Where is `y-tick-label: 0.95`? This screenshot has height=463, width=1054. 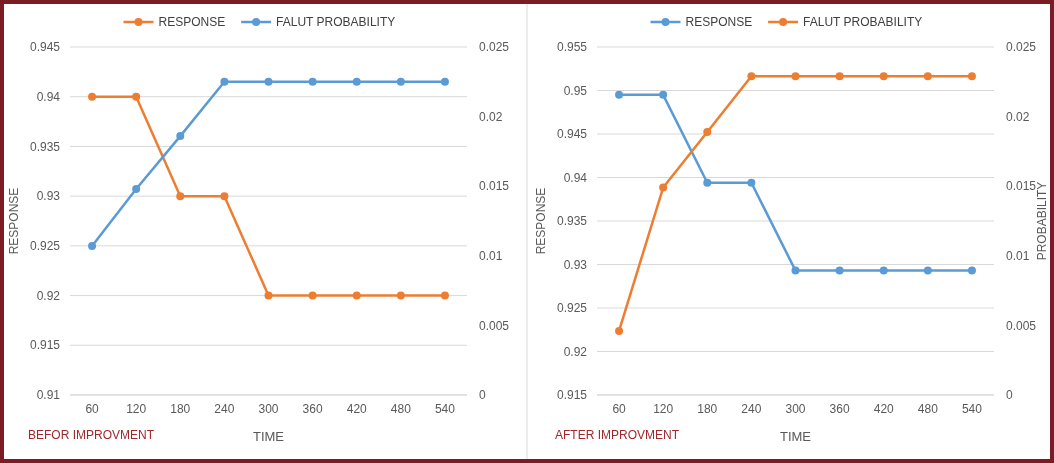 y-tick-label: 0.95 is located at coordinates (575, 90).